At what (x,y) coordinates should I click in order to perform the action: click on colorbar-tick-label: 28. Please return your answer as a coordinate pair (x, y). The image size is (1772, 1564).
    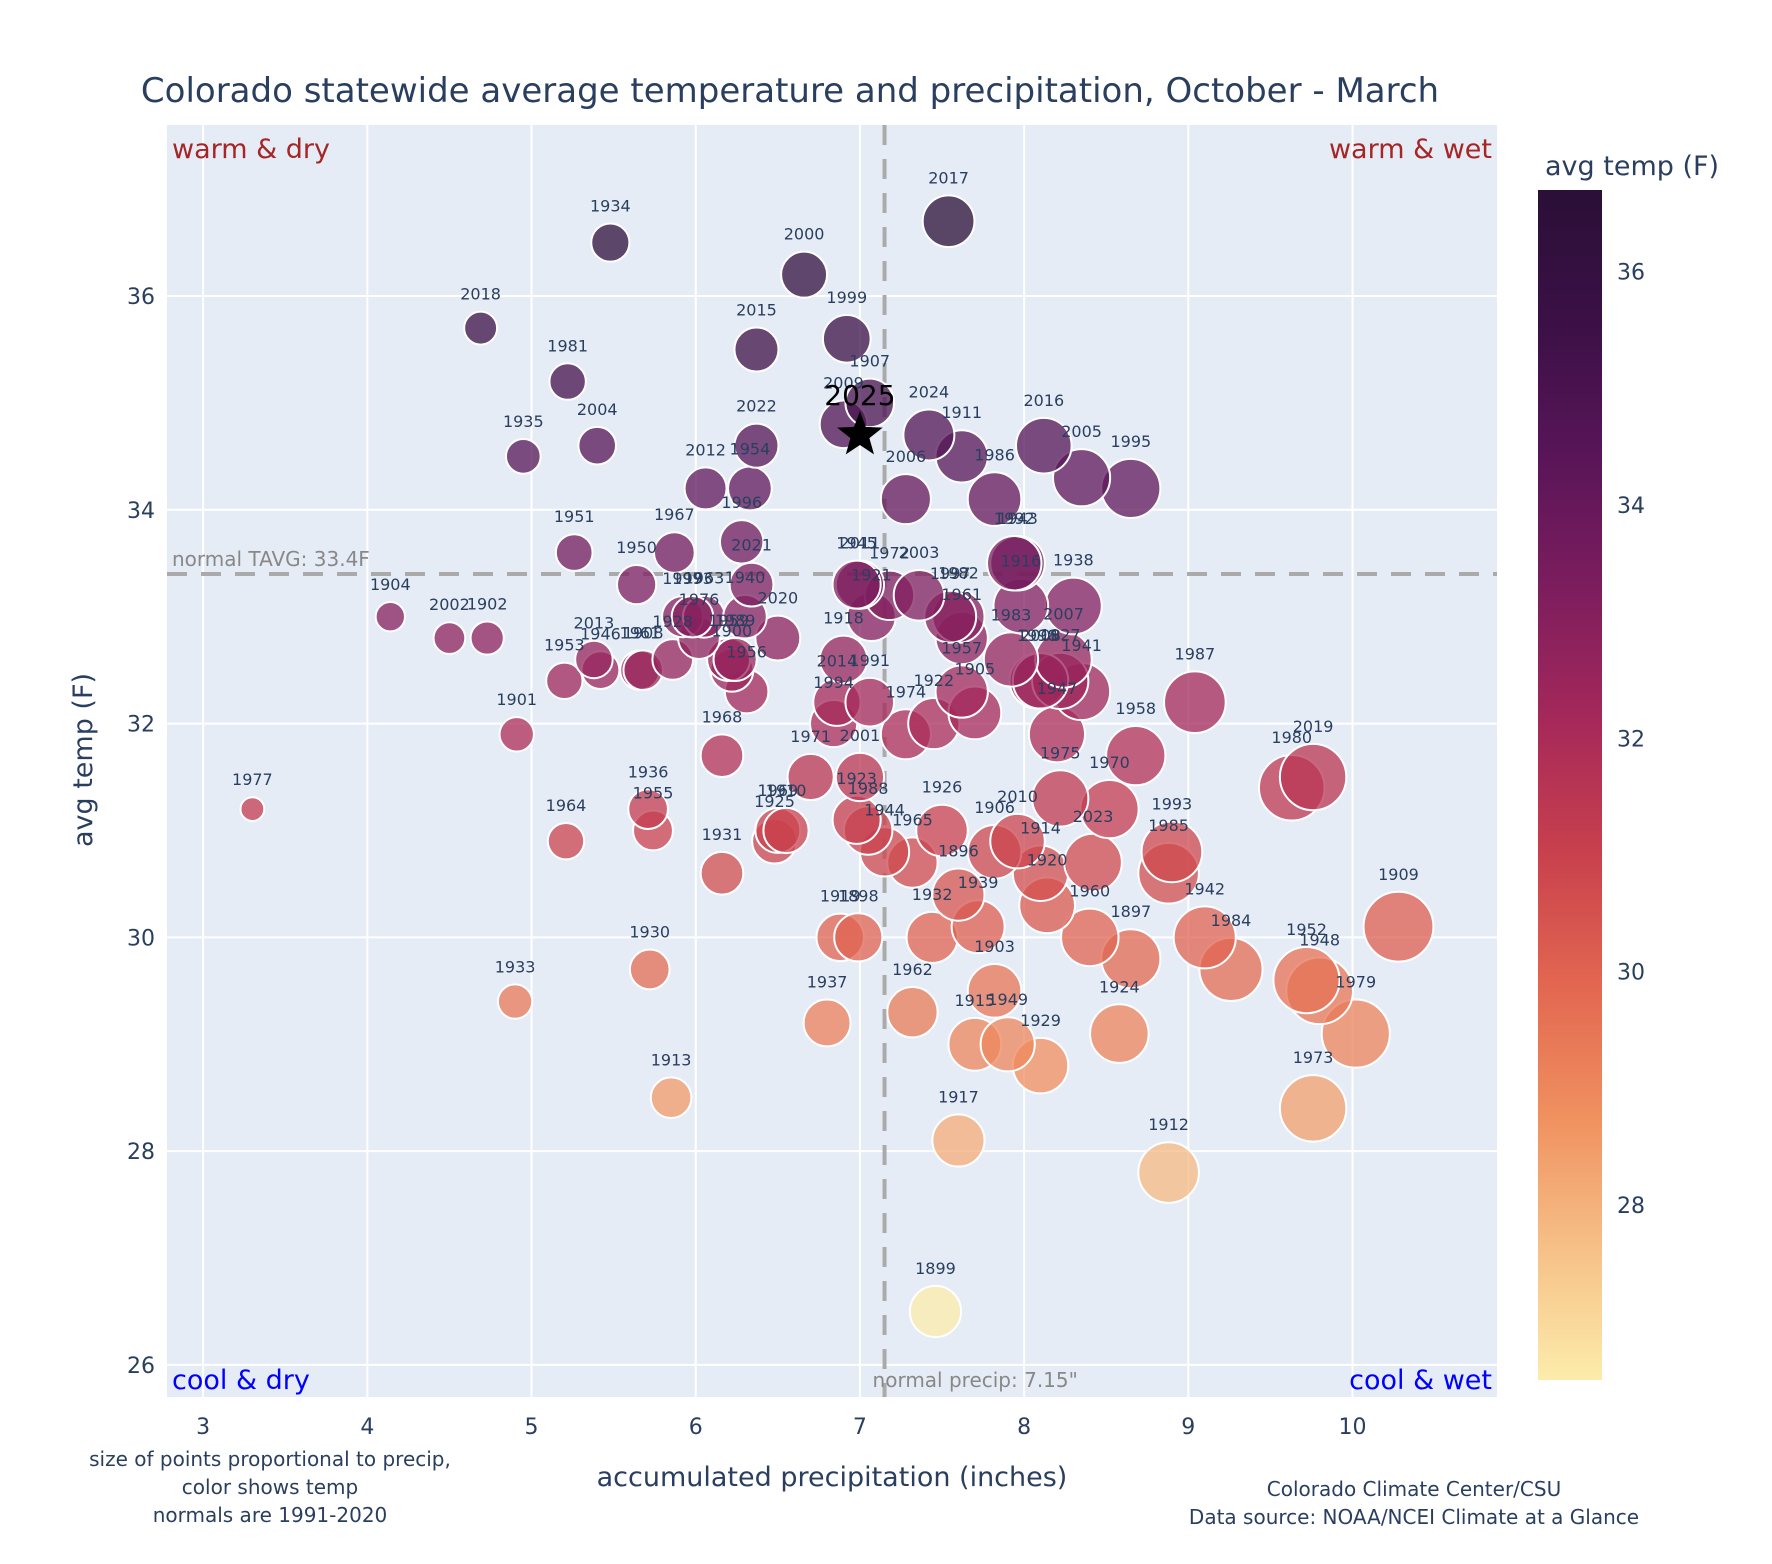
    Looking at the image, I should click on (1631, 1206).